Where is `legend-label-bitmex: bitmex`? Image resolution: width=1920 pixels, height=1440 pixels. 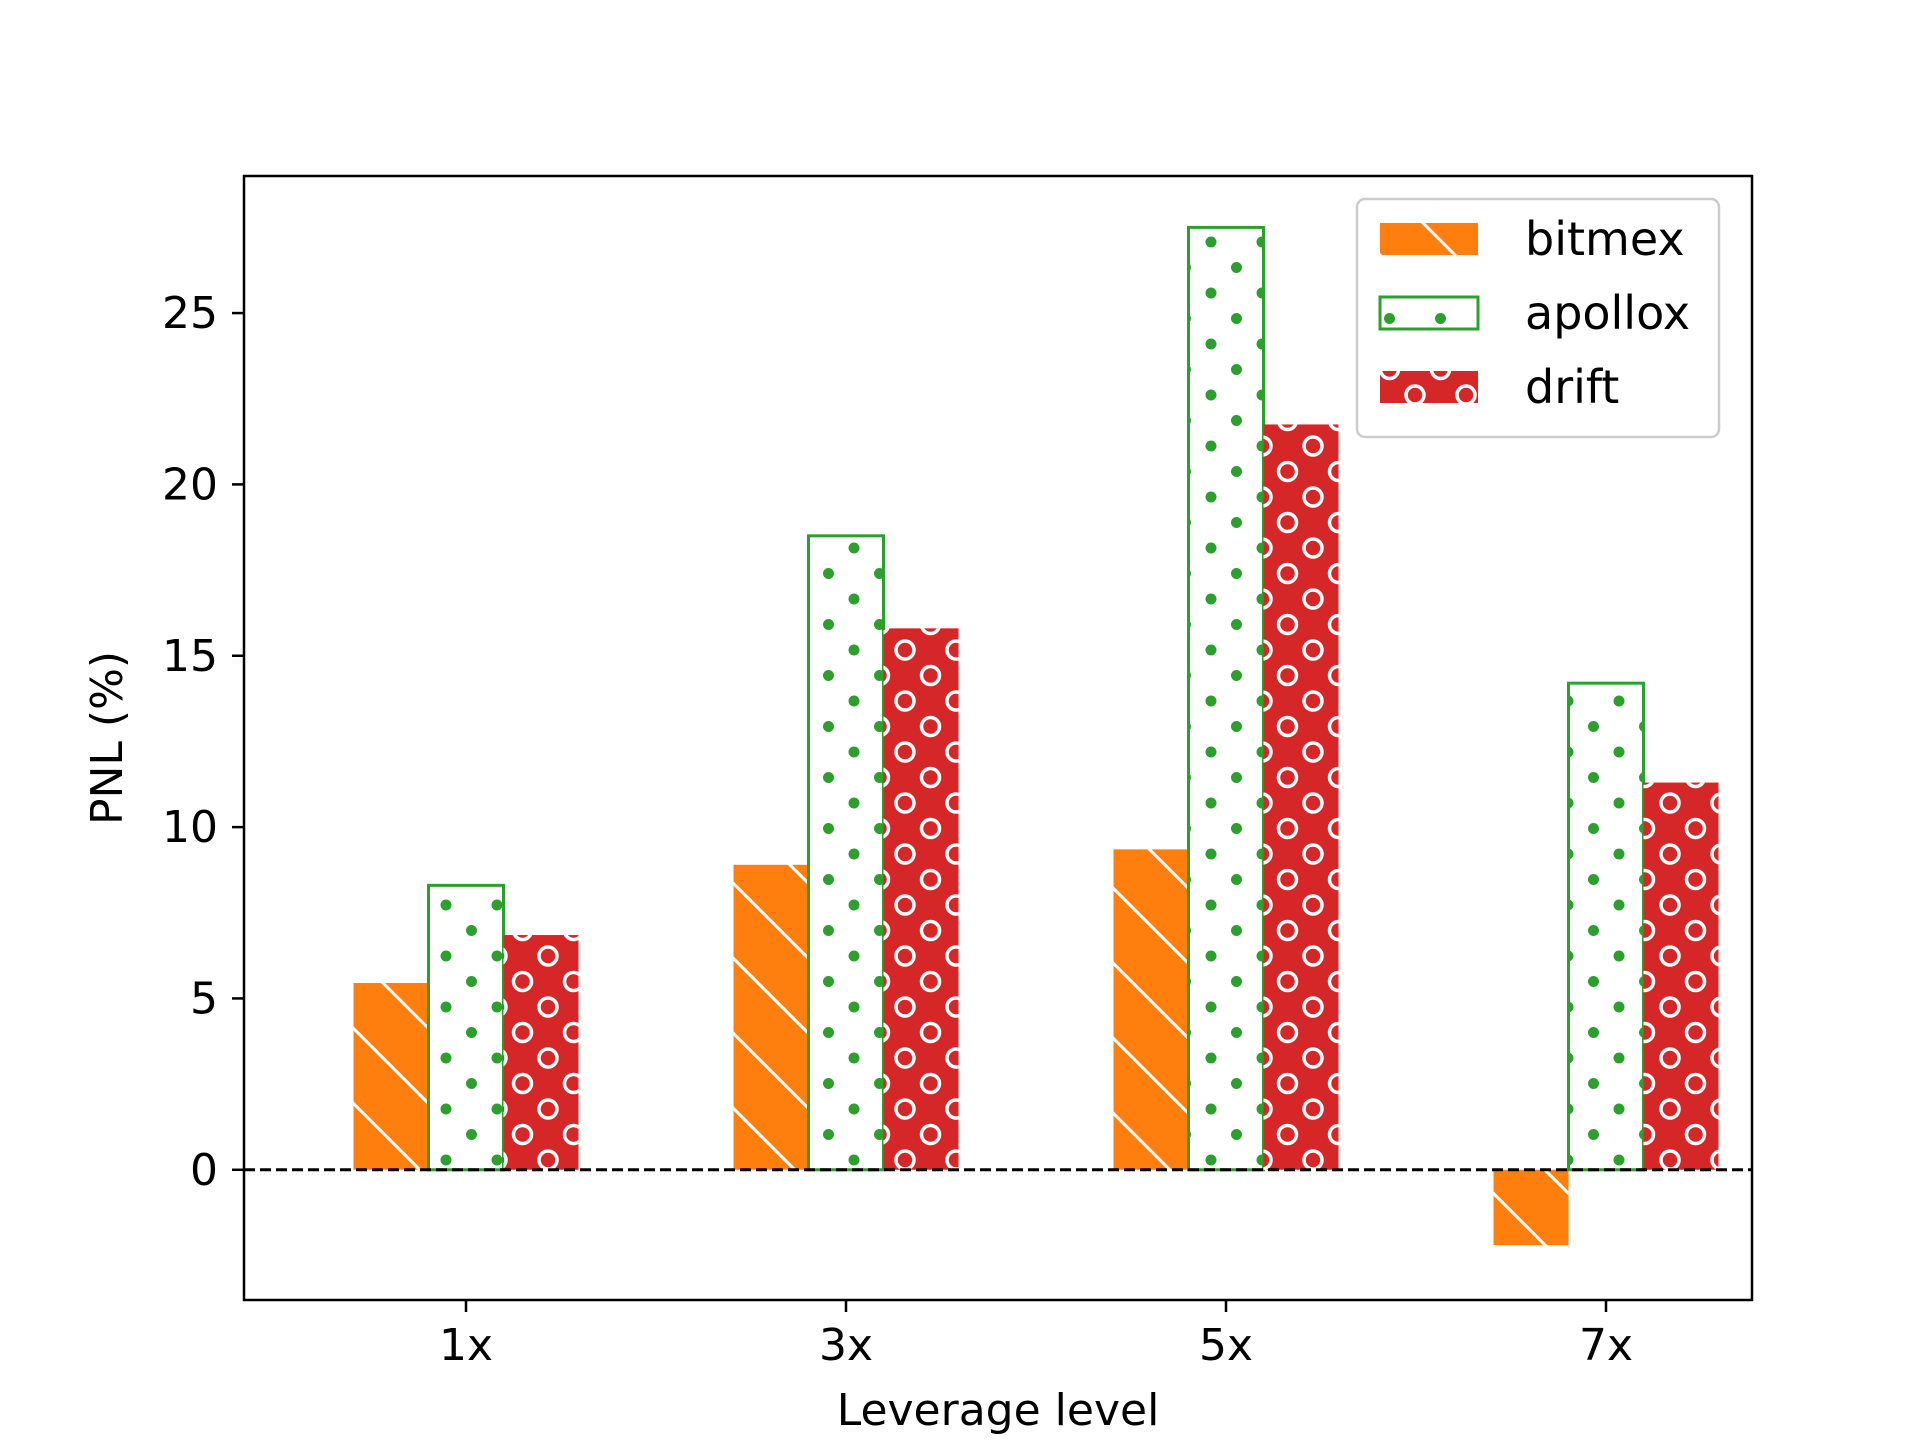
legend-label-bitmex: bitmex is located at coordinates (1605, 239).